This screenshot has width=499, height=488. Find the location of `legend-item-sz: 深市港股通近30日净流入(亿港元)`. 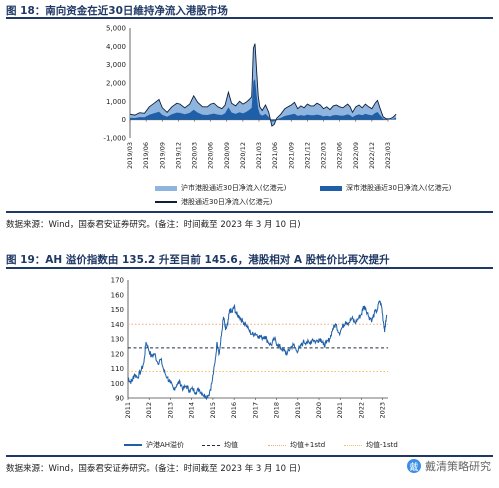

legend-item-sz: 深市港股通近30日净流入(亿港元) is located at coordinates (385, 188).